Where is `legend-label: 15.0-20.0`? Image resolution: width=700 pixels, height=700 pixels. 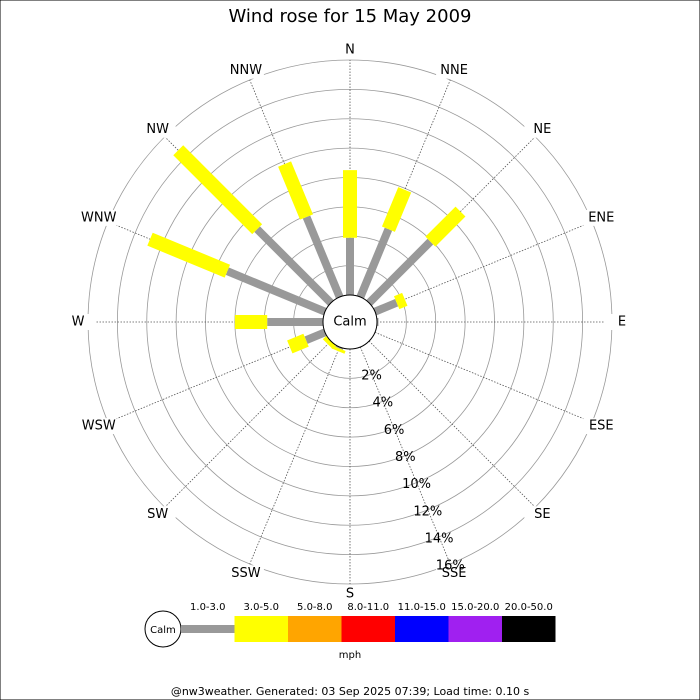 legend-label: 15.0-20.0 is located at coordinates (475, 607).